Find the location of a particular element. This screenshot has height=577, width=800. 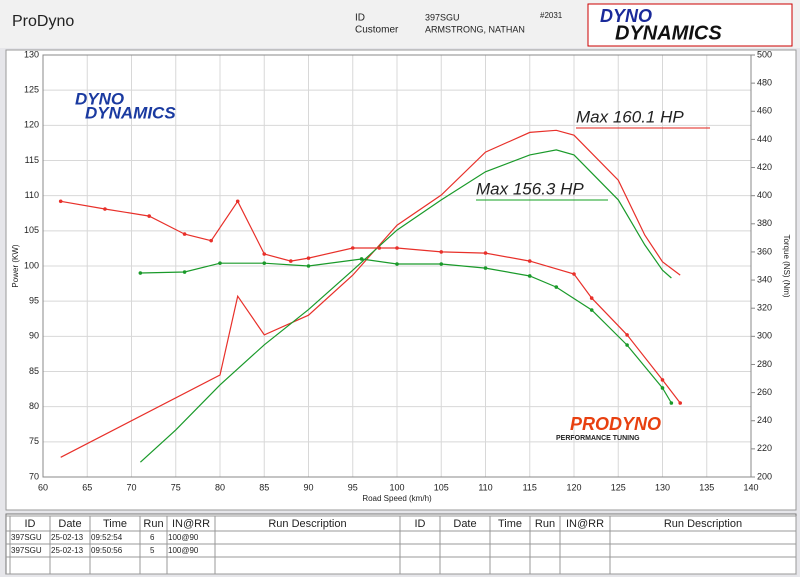

table-header: Time is located at coordinates (510, 524).